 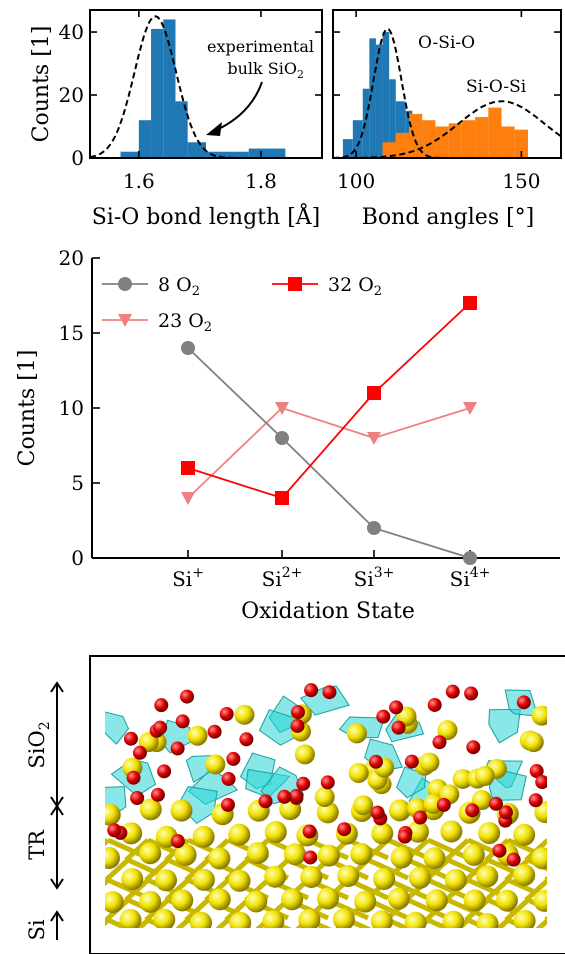 What do you see at coordinates (77, 558) in the screenshot?
I see `oxidation-ytick-label-0: 0` at bounding box center [77, 558].